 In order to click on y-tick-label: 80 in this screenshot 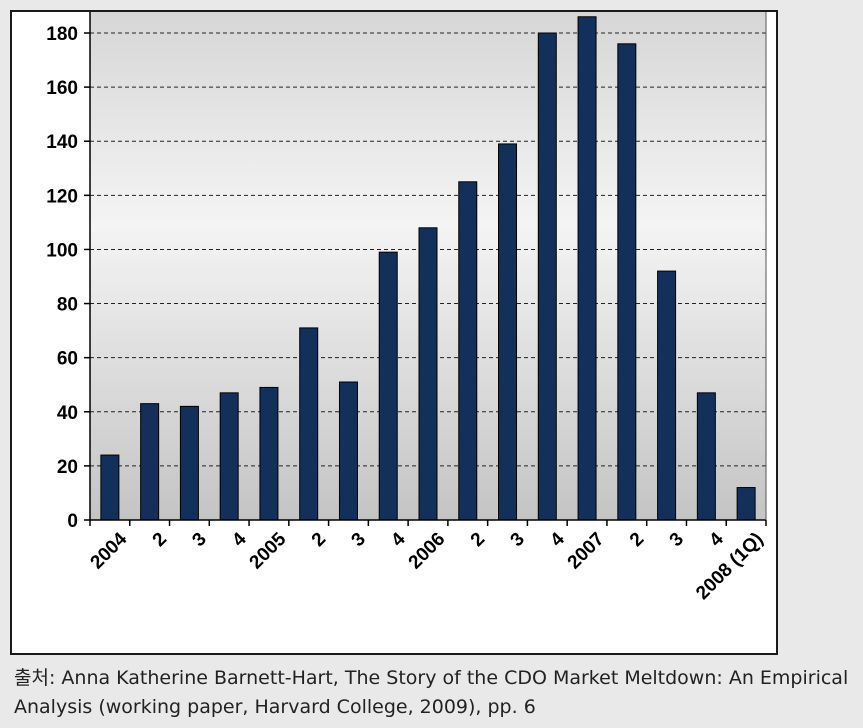, I will do `click(67, 305)`.